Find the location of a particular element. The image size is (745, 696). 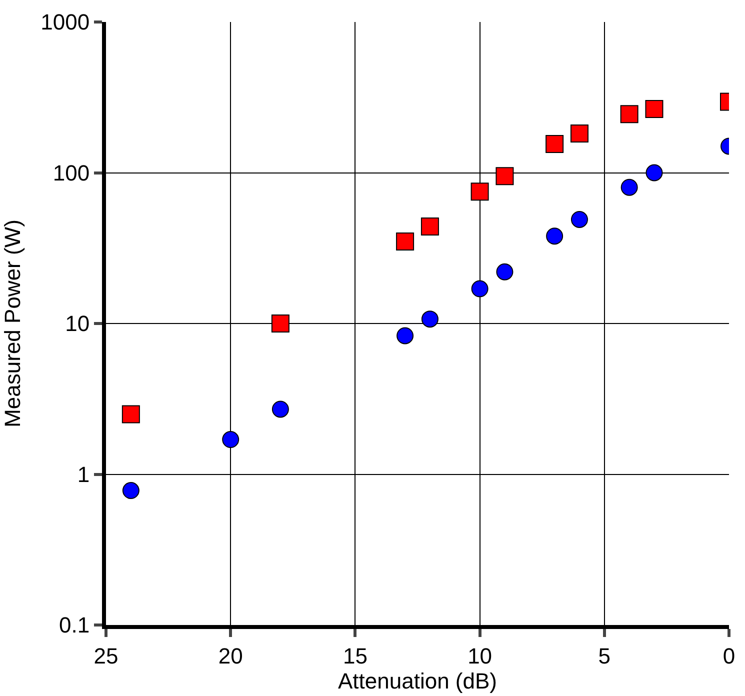

y-axis-title: Measured Power (W) is located at coordinates (12, 324).